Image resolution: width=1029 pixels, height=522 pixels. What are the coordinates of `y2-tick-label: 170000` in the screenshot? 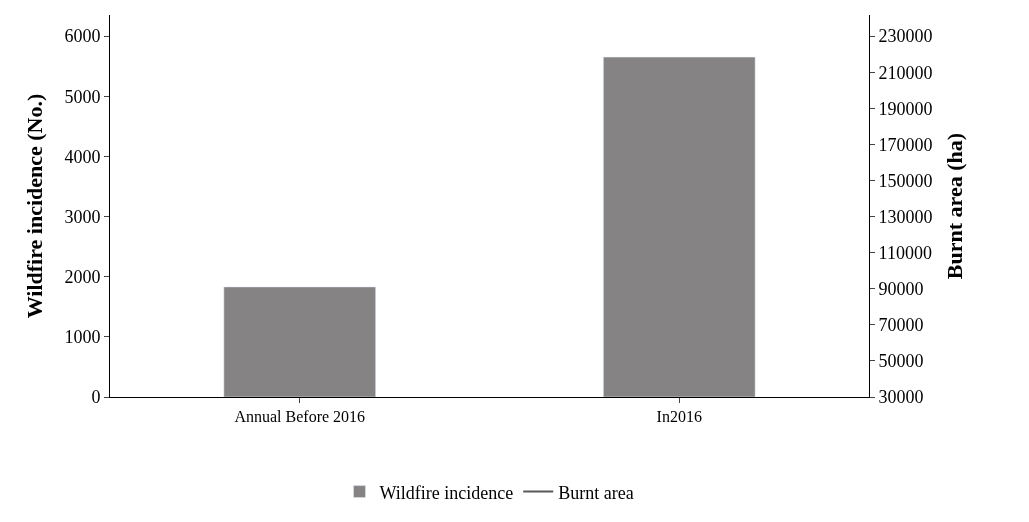 It's located at (905, 144).